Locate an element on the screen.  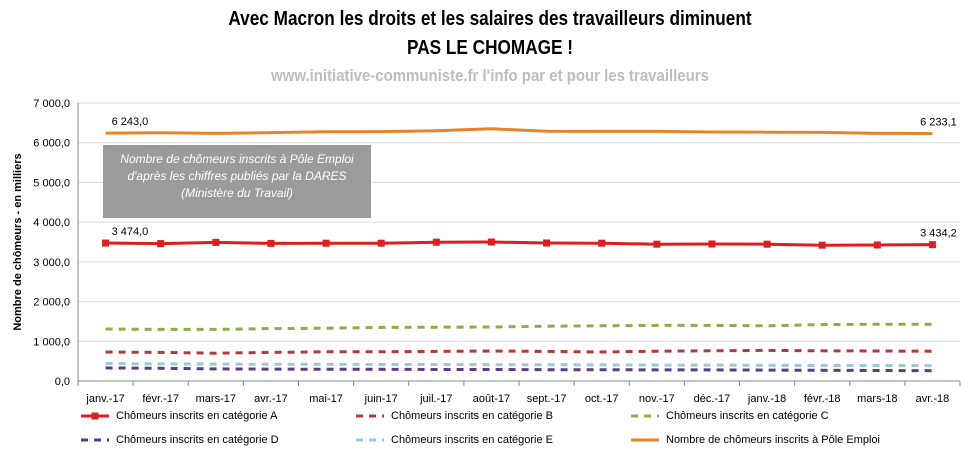
x-tick-label: mars-17 is located at coordinates (216, 399).